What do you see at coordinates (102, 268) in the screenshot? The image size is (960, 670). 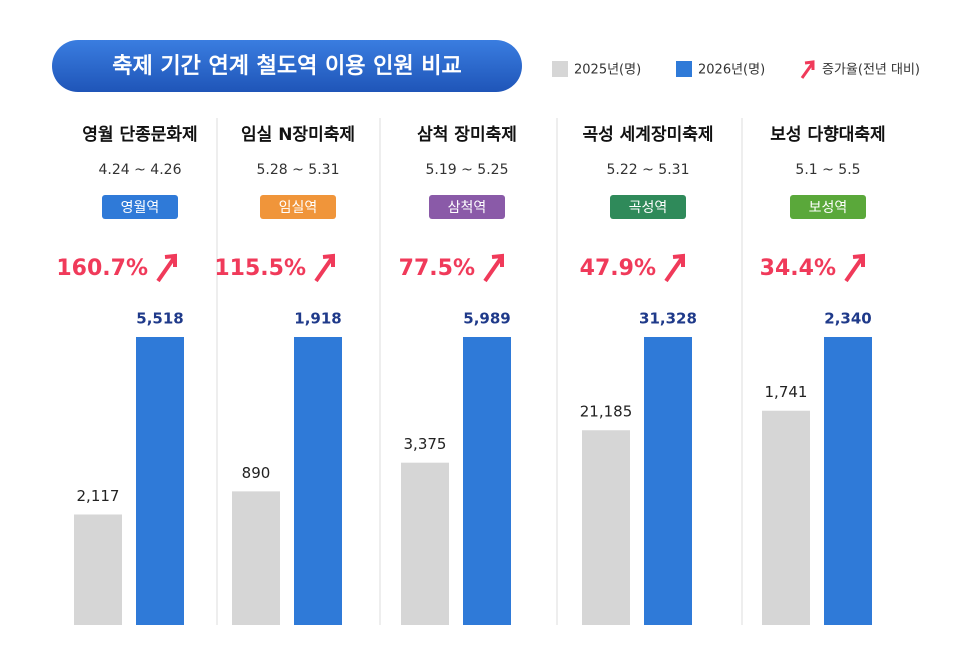 I see `growth-rate: 160.7%` at bounding box center [102, 268].